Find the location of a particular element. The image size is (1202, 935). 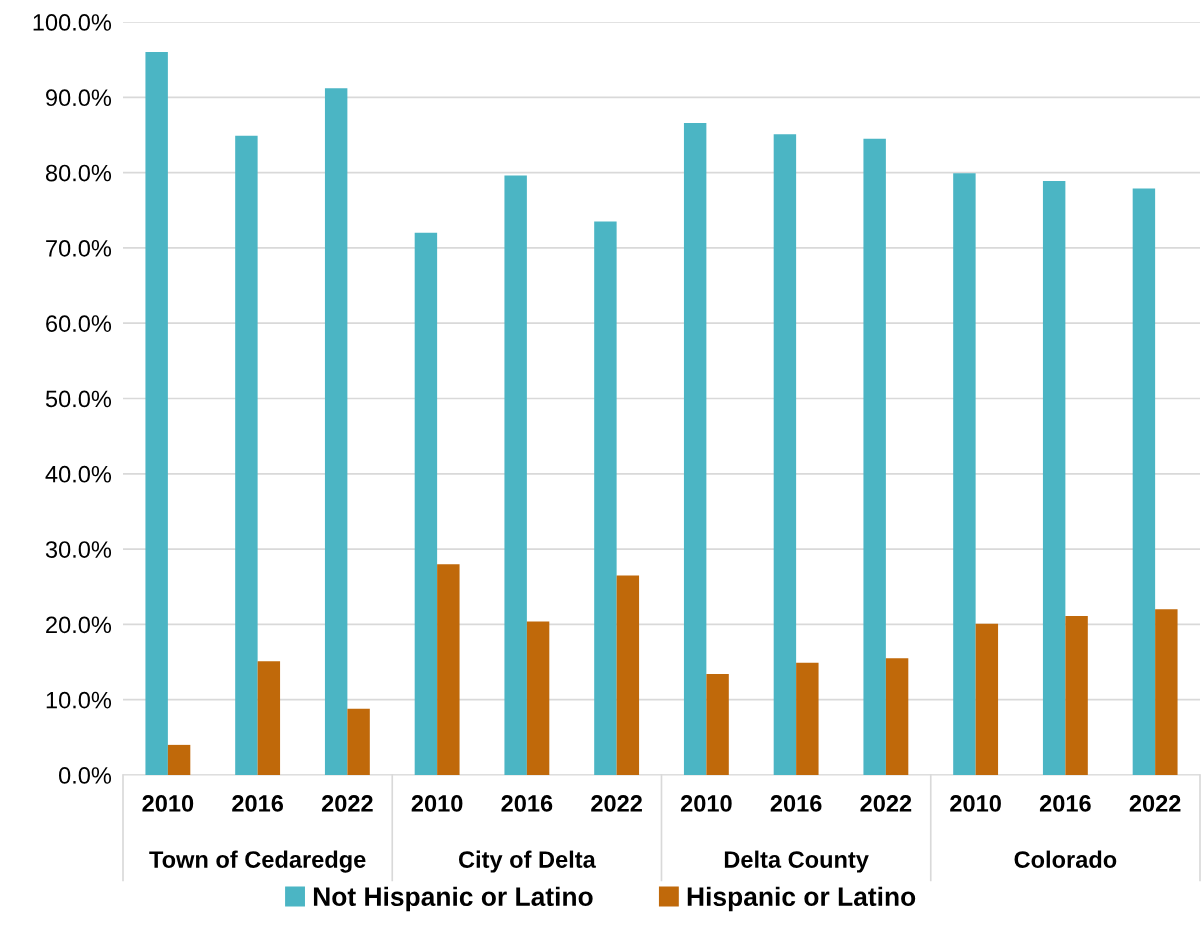

y-tick-label: 70.0% is located at coordinates (79, 248).